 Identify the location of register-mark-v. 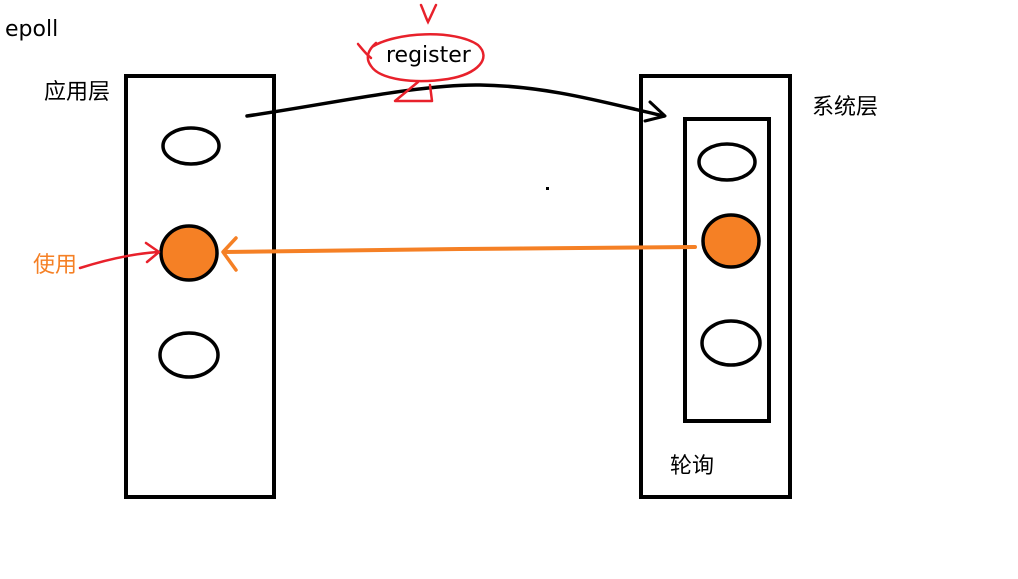
(428, 14).